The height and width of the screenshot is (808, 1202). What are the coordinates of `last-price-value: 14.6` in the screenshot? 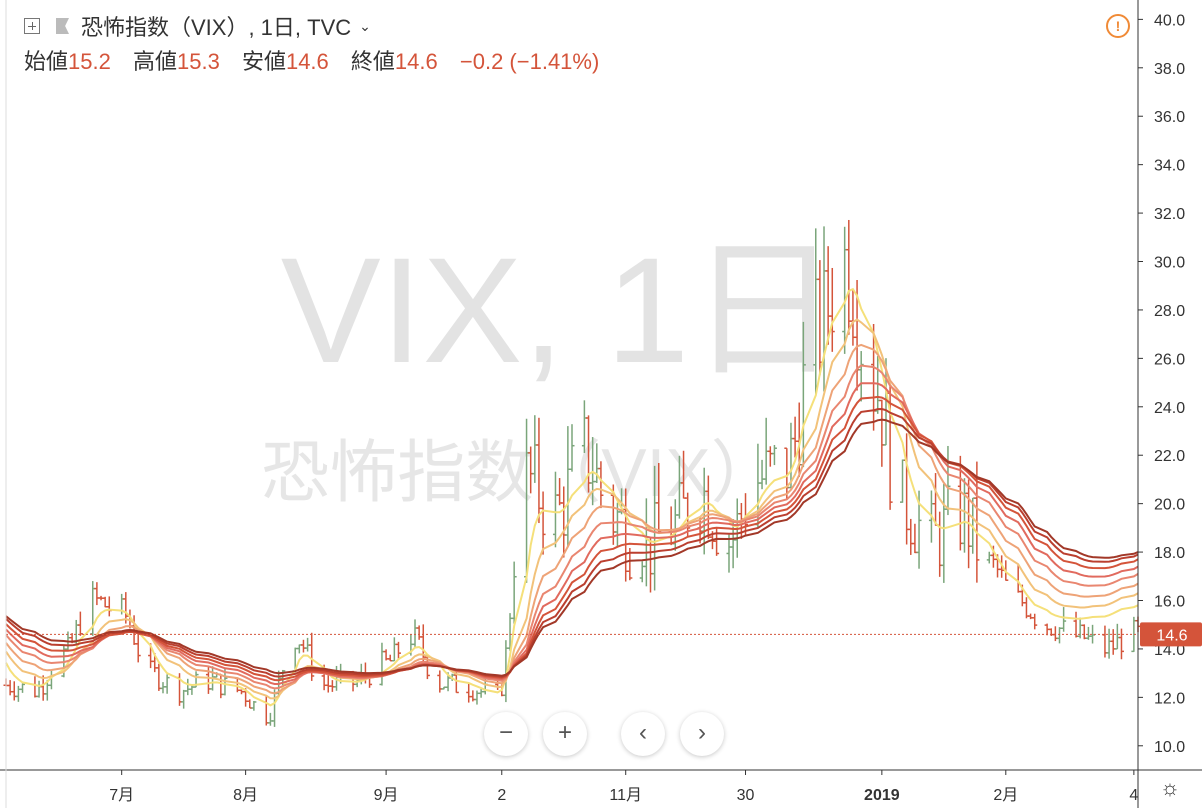 It's located at (1171, 635).